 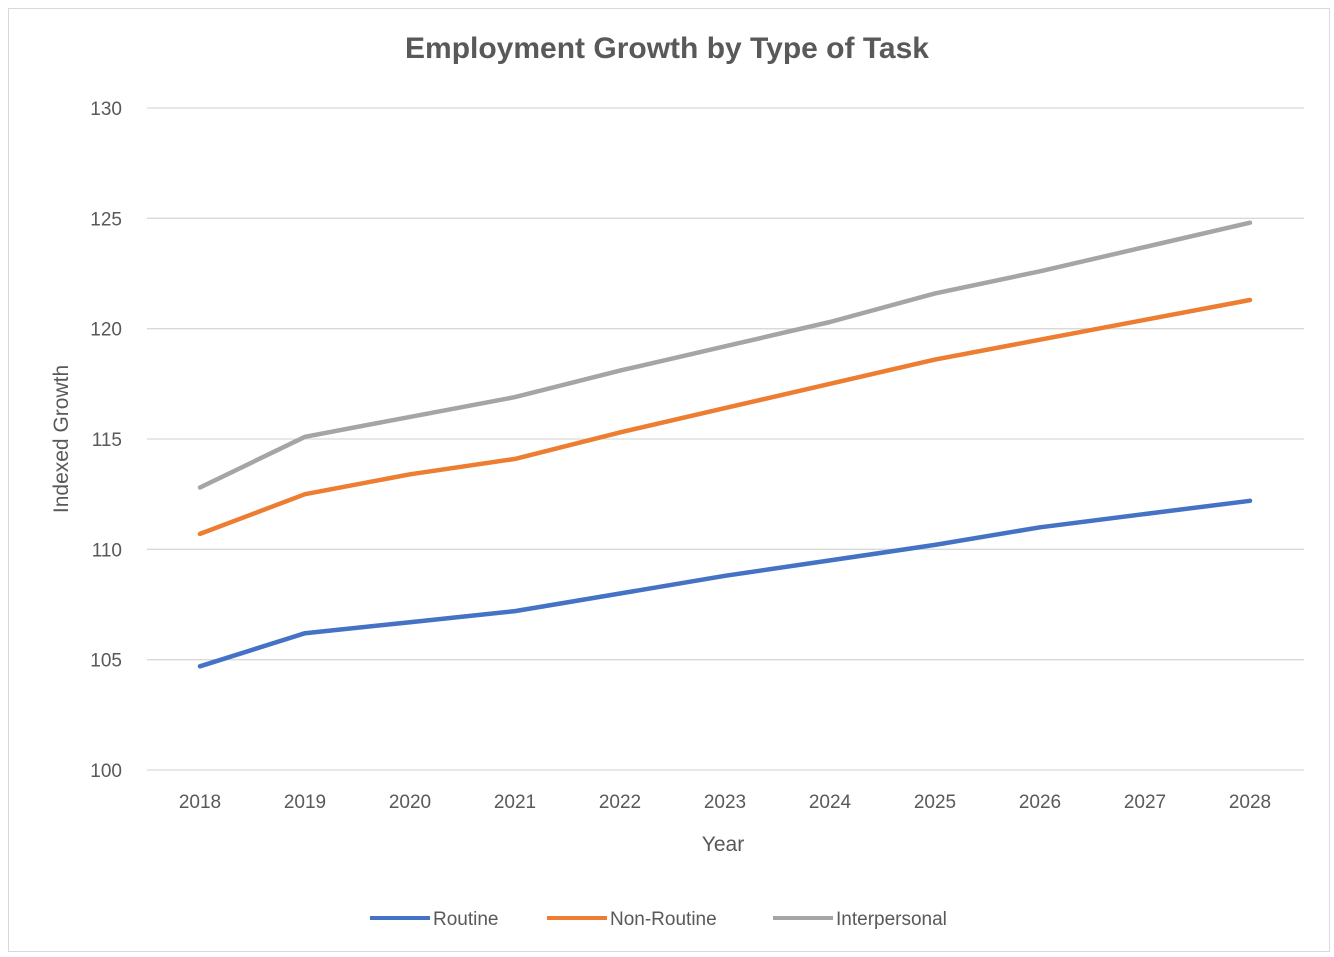 What do you see at coordinates (200, 802) in the screenshot?
I see `x-tick-label: 2018` at bounding box center [200, 802].